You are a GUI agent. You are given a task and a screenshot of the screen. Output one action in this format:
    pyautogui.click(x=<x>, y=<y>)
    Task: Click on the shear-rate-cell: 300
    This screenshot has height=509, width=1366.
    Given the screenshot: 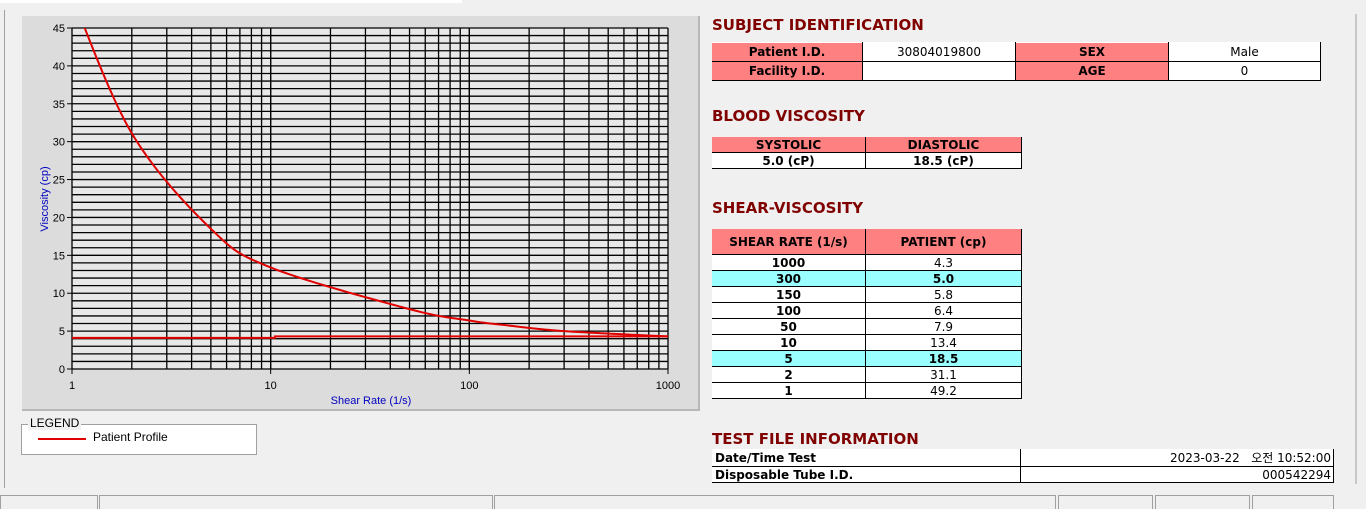 What is the action you would take?
    pyautogui.click(x=789, y=278)
    